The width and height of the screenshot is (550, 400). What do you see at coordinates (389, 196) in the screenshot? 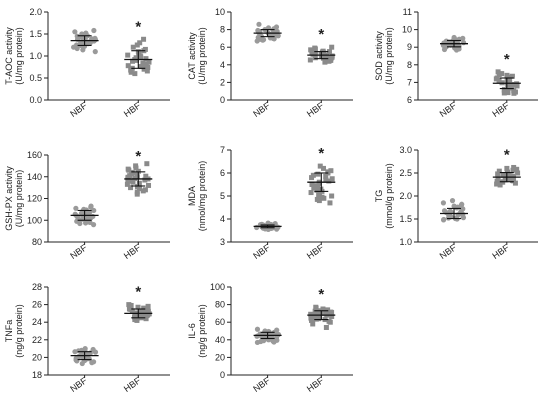
I see `y-axis-title-line: (mmol/g protein)` at bounding box center [389, 196].